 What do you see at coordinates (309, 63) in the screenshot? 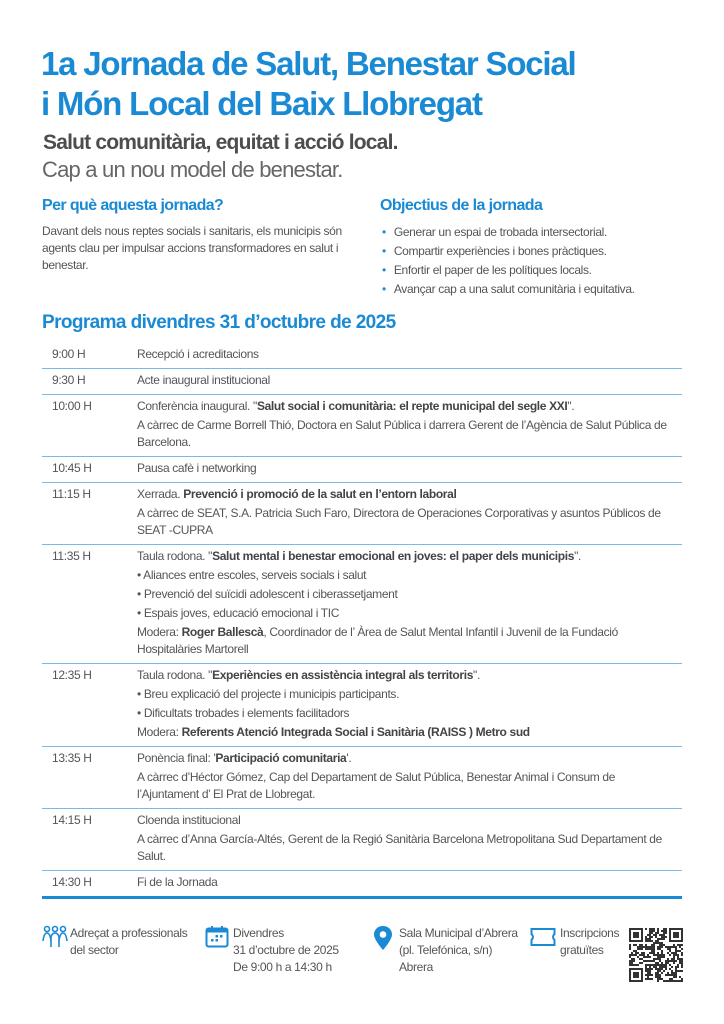
I see `title-line-1: 1a Jornada de Salut, Benestar Social` at bounding box center [309, 63].